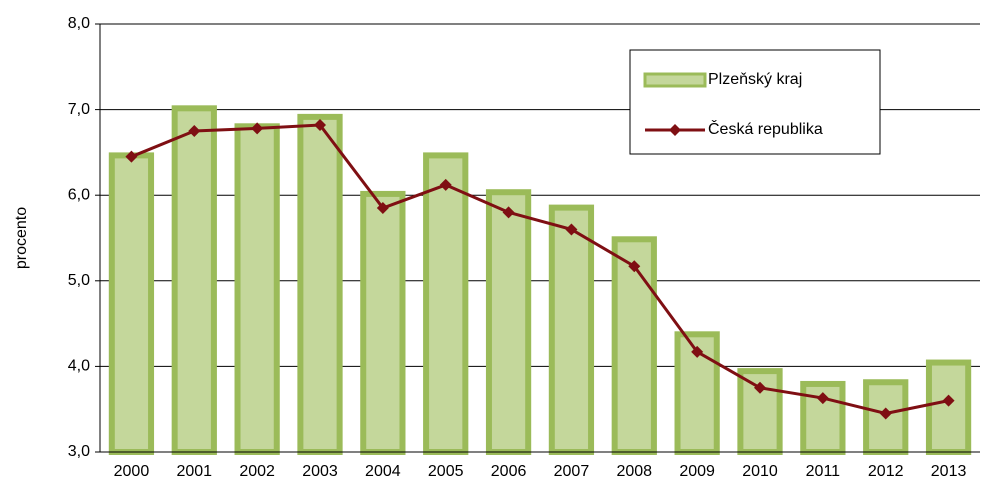  I want to click on x-tick-label: 2012, so click(886, 471).